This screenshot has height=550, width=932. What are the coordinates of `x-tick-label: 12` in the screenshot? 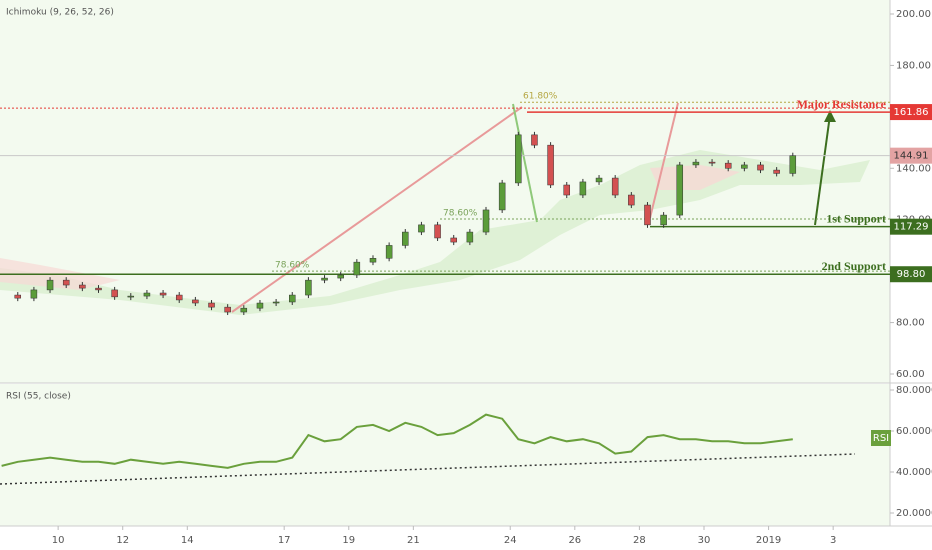 It's located at (122, 540).